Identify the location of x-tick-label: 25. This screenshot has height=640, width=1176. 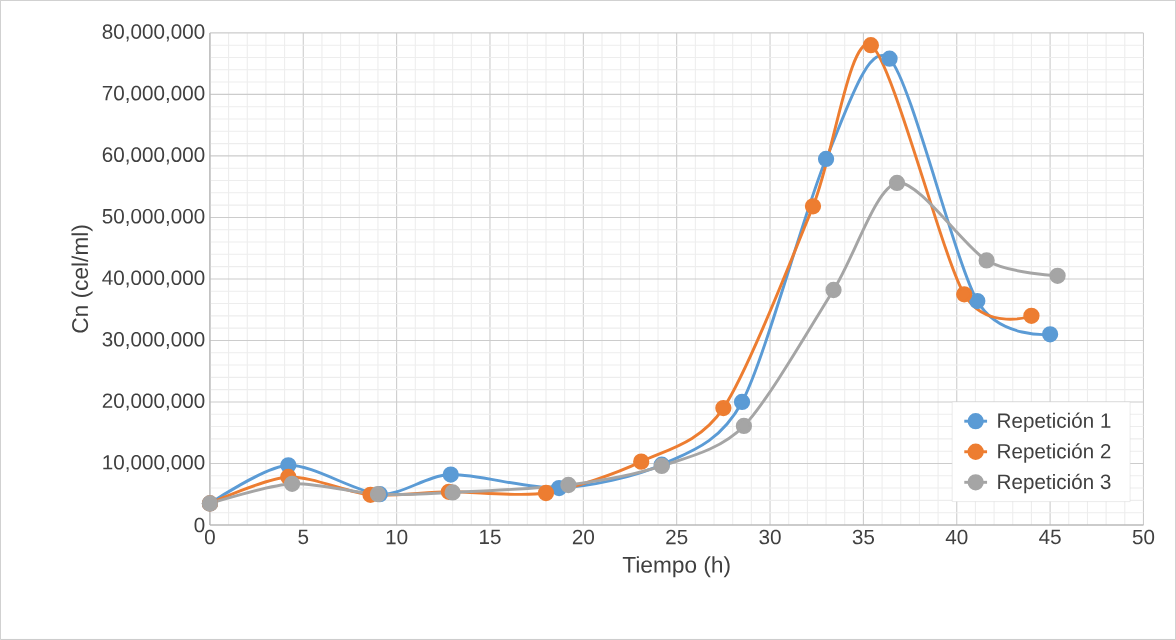
(677, 537).